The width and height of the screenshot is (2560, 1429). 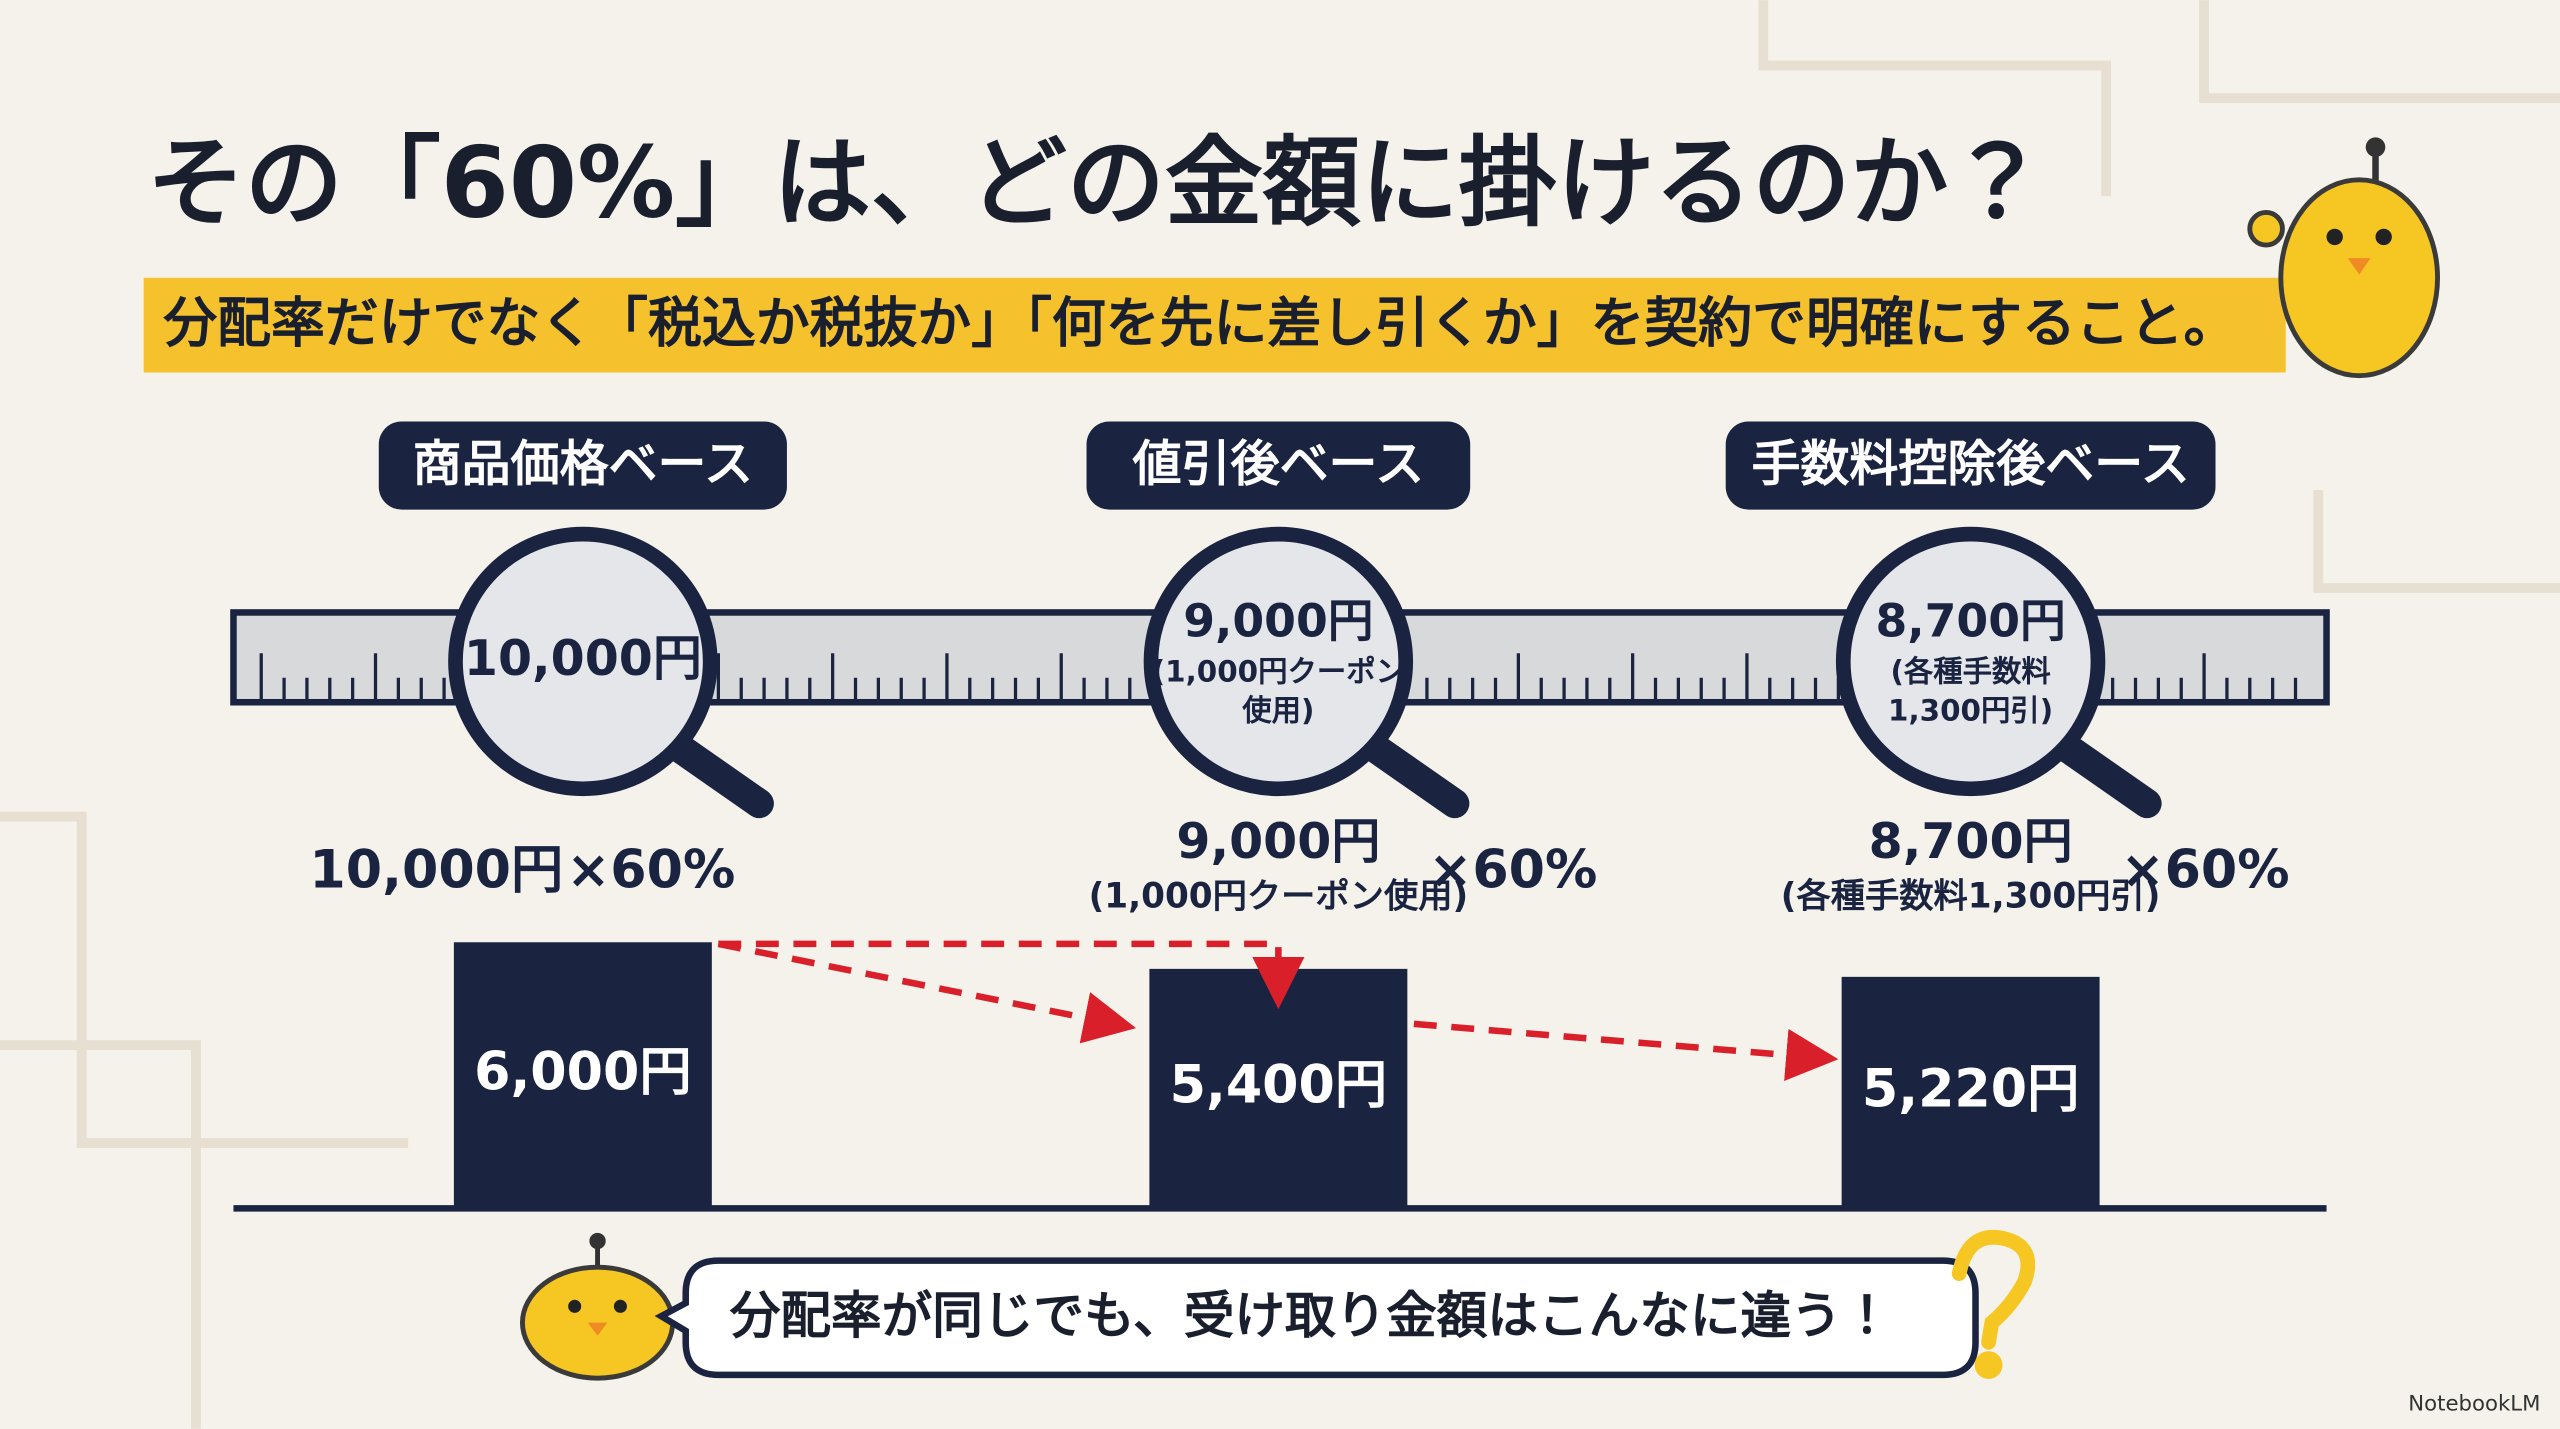 I want to click on bar-label: 6,000円, so click(x=582, y=1072).